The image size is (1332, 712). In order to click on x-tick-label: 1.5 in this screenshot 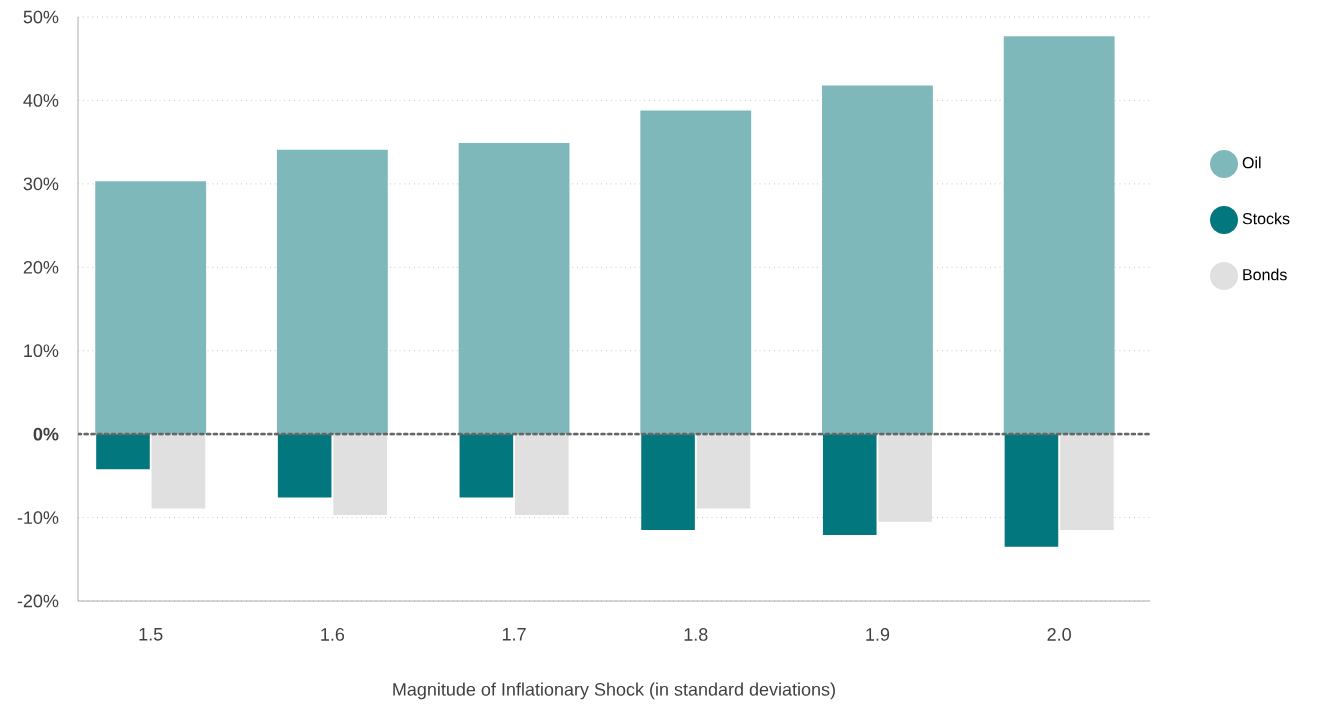, I will do `click(151, 634)`.